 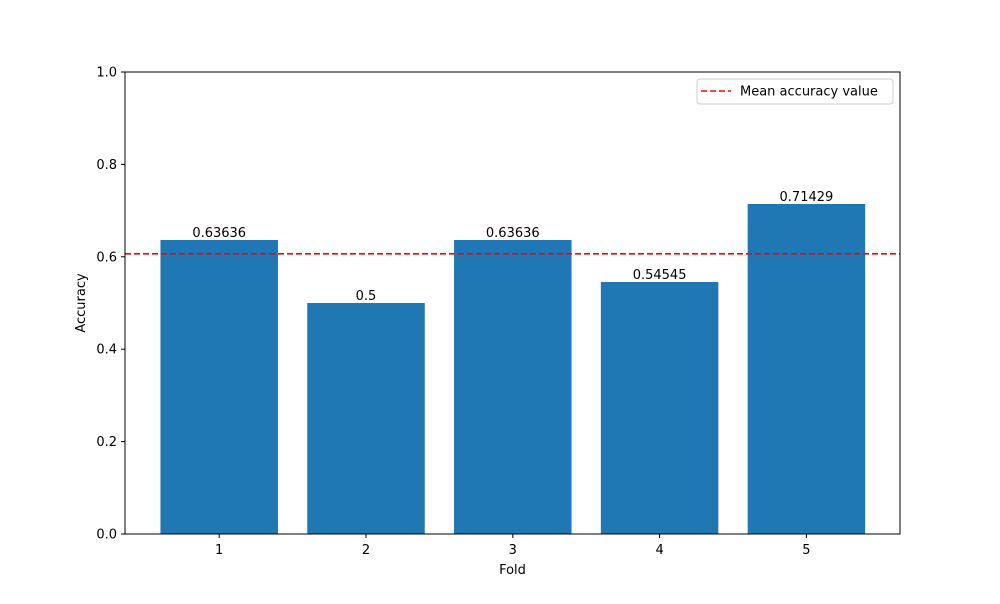 What do you see at coordinates (110, 304) in the screenshot?
I see `y-axis: 0.0 0.2 0.4 0.6 0.8 1.0` at bounding box center [110, 304].